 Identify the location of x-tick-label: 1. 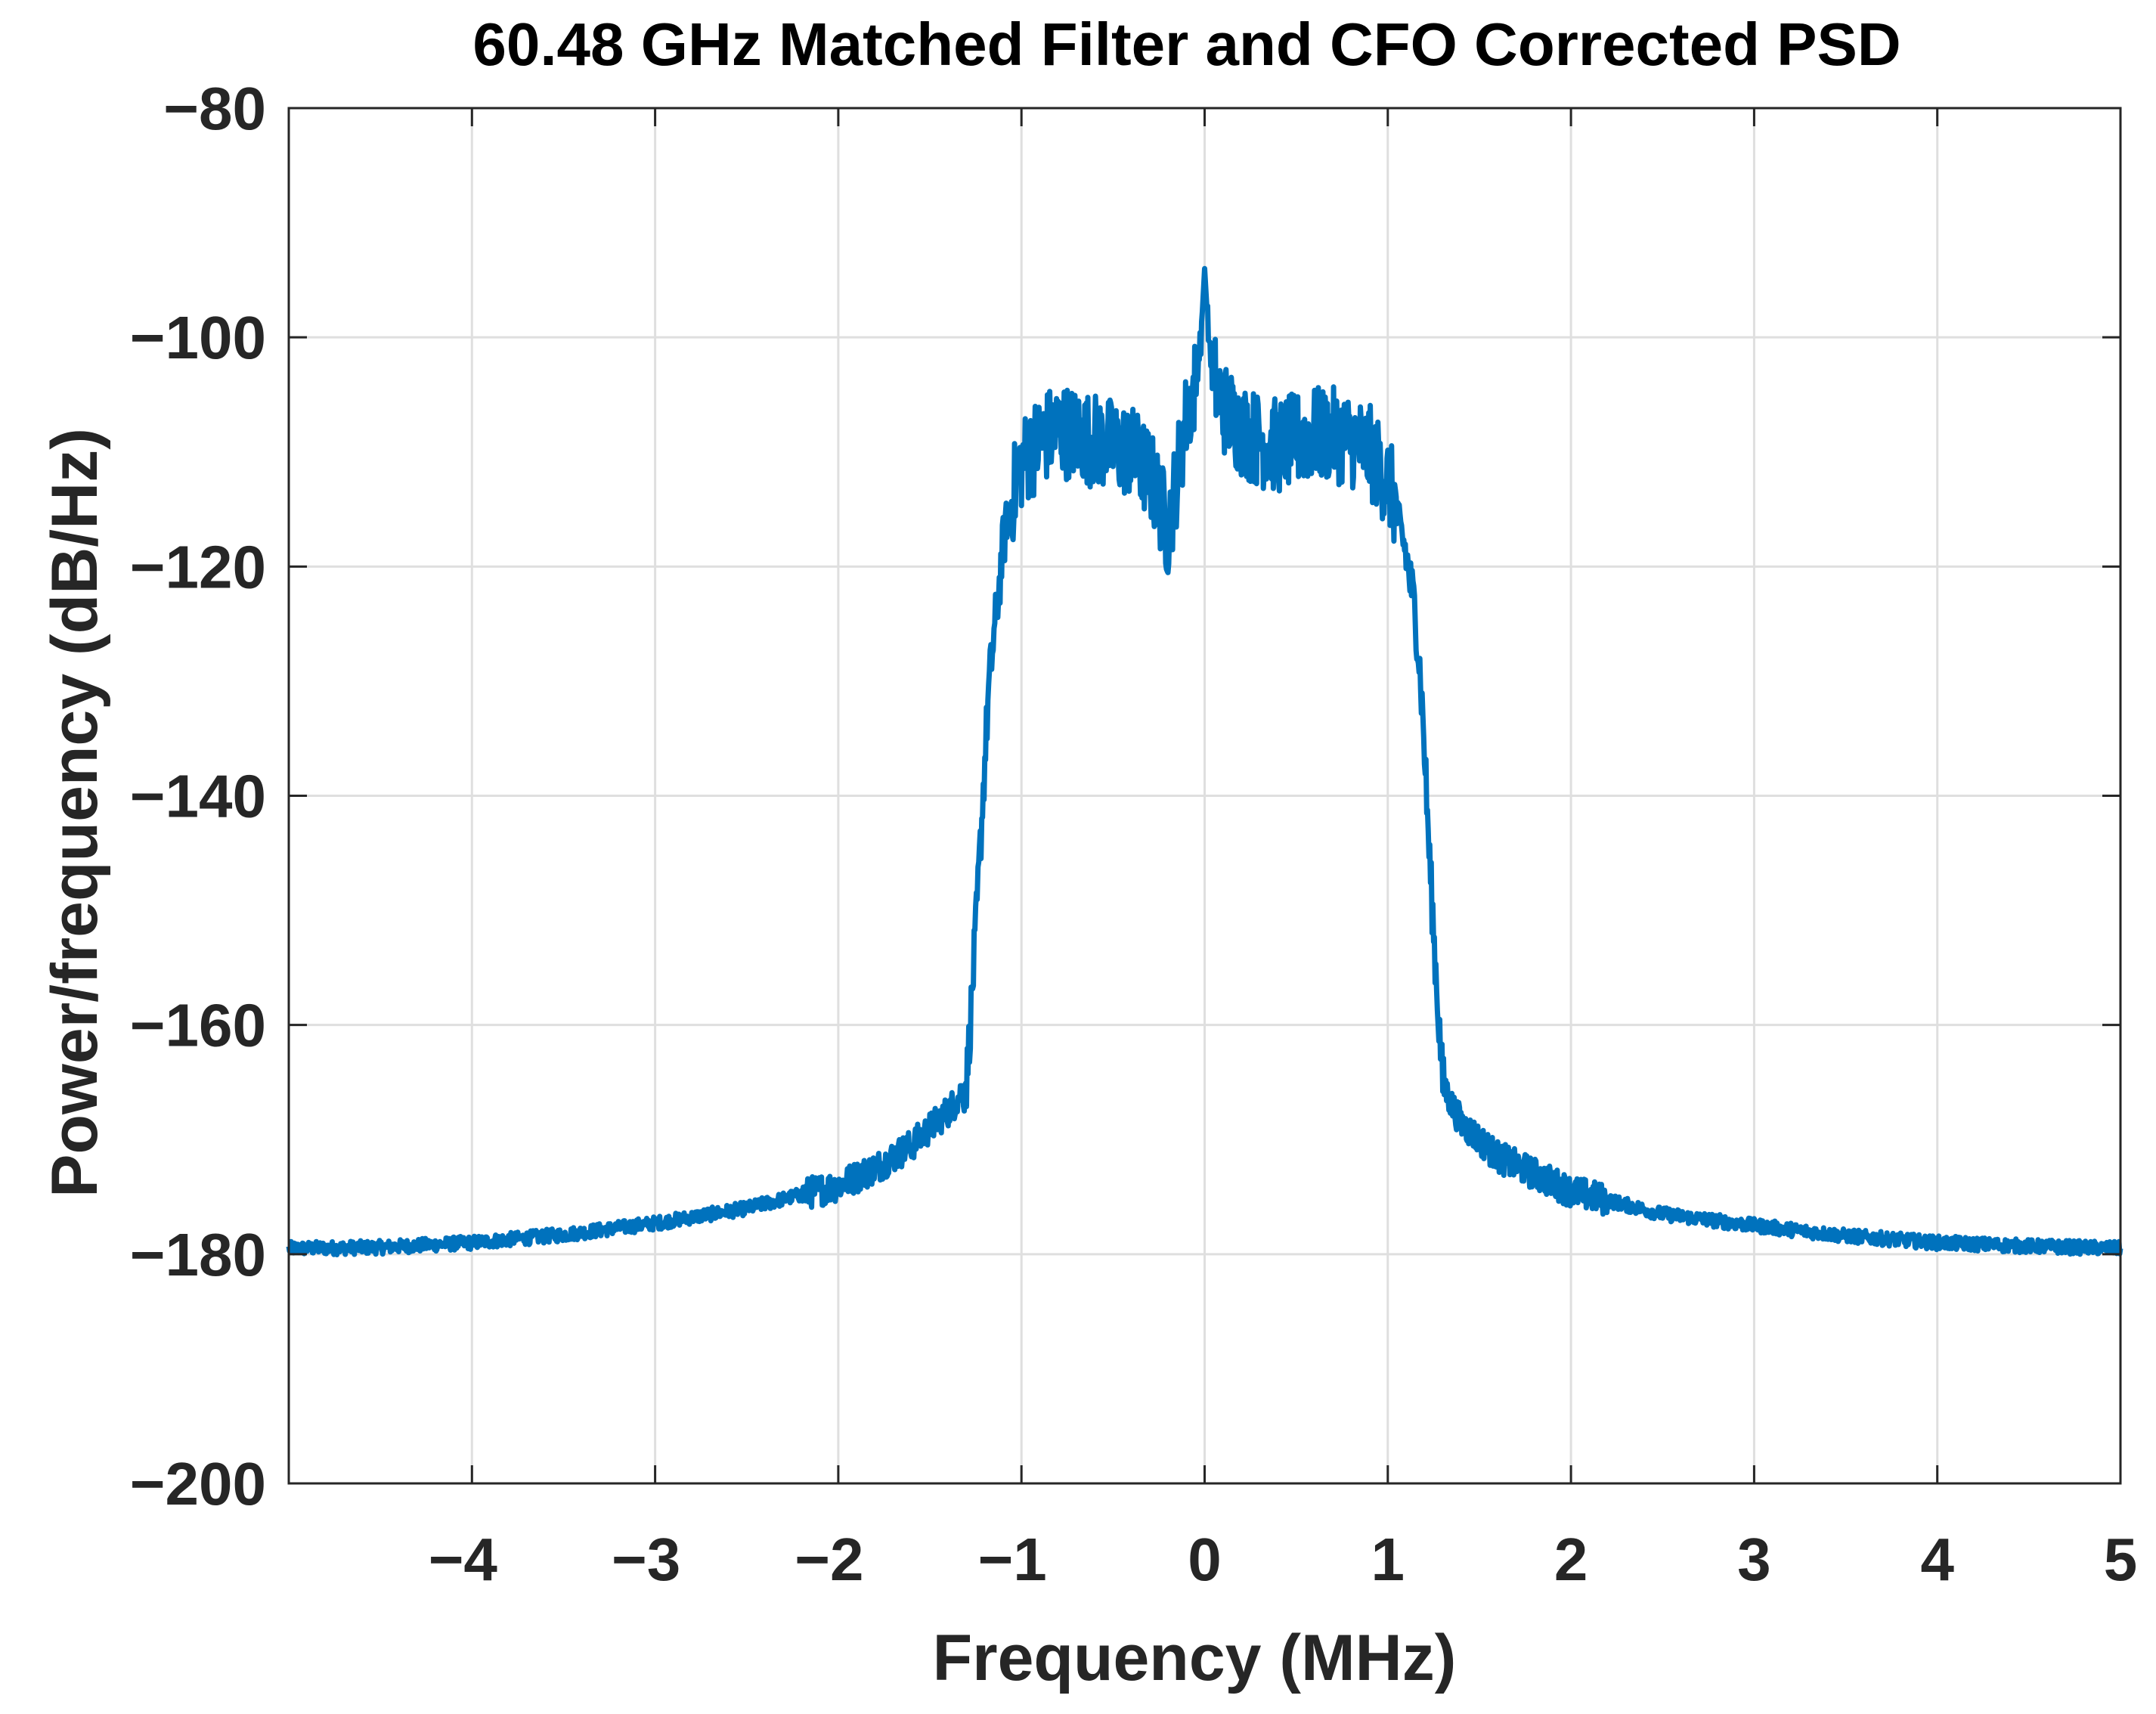
(1388, 1559).